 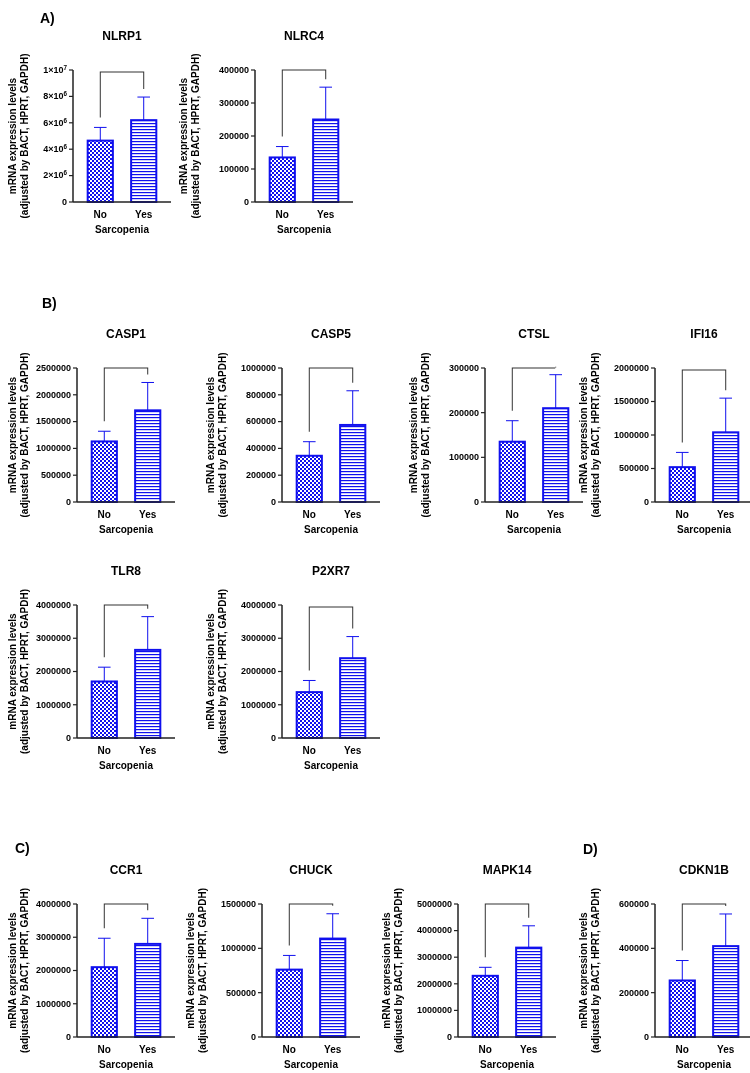 I want to click on chart-title: CASP1, so click(x=126, y=334).